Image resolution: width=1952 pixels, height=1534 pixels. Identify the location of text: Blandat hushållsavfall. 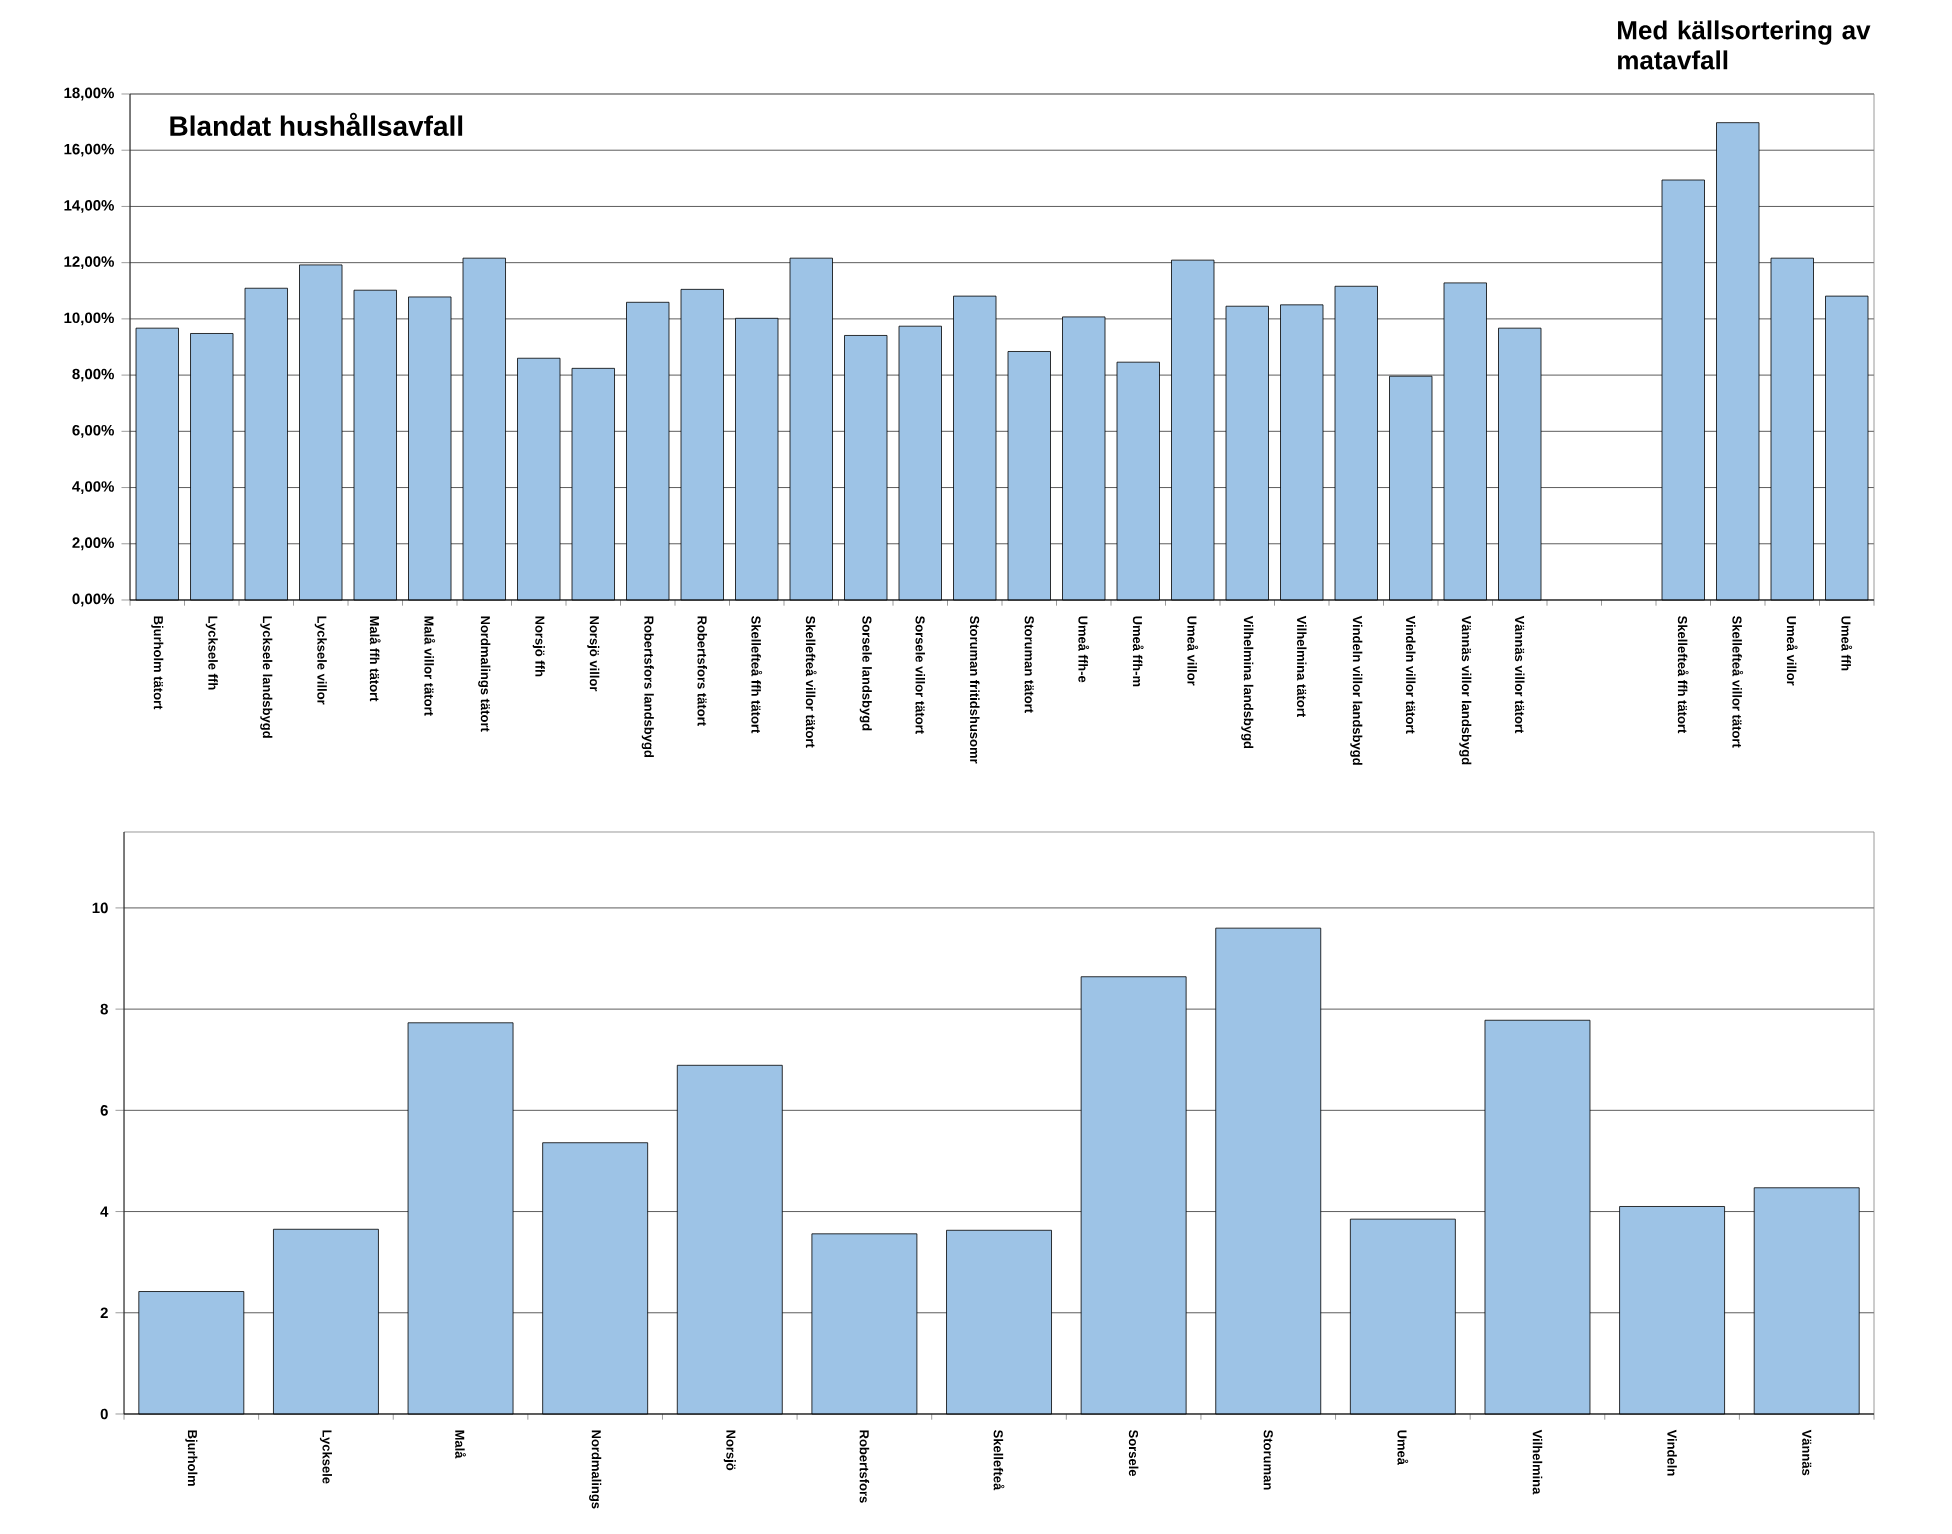
(316, 124).